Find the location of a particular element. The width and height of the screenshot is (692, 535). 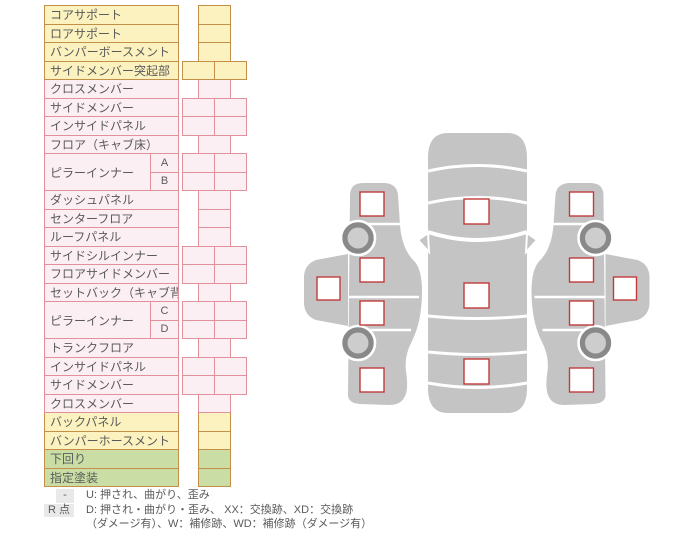

part-label: 指定塗装 is located at coordinates (111, 477).